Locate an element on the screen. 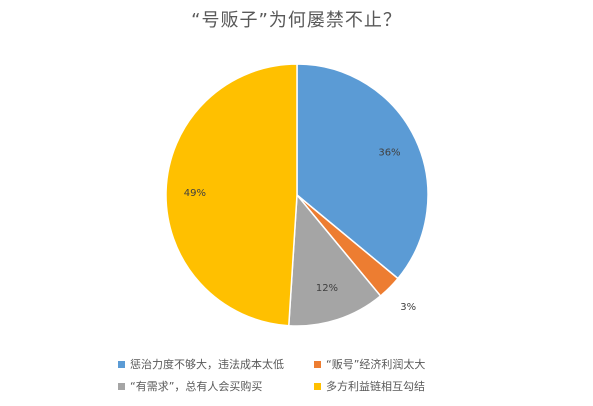 This screenshot has width=593, height=406. legend-label-4: 多方利益链相互勾结 is located at coordinates (375, 386).